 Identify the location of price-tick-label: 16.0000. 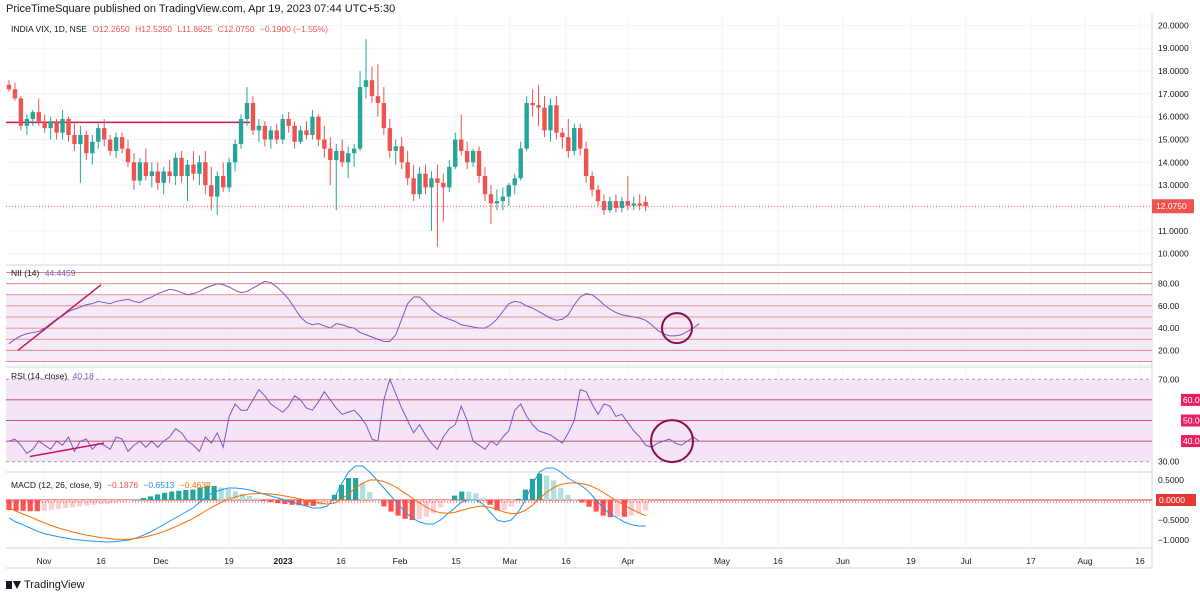
(1173, 117).